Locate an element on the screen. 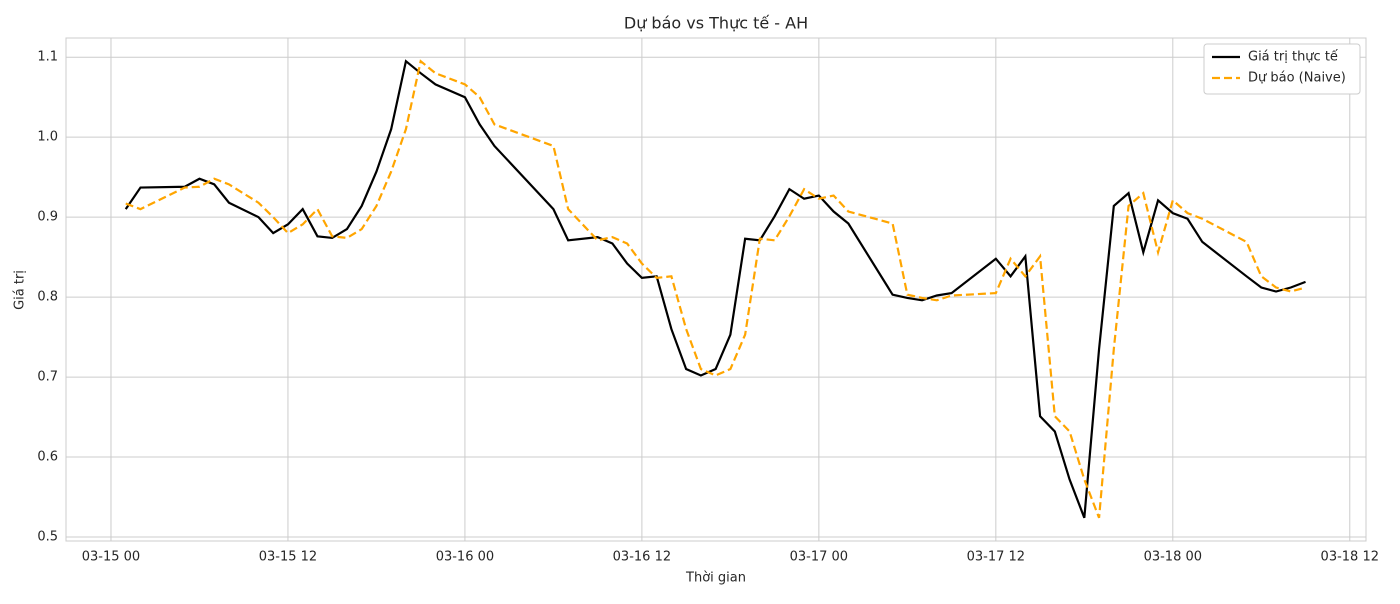 The width and height of the screenshot is (1400, 604). x-tick-label: 03-16 00 is located at coordinates (465, 557).